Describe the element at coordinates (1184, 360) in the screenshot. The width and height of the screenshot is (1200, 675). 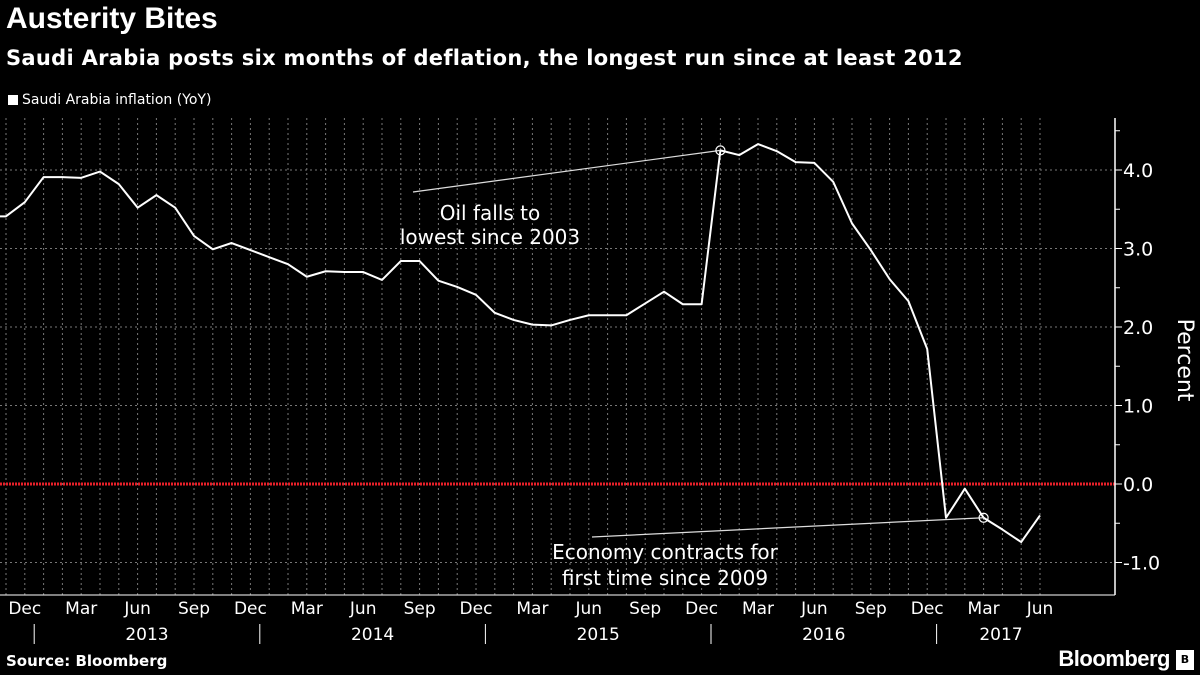
I see `y-axis-label: Percent` at that location.